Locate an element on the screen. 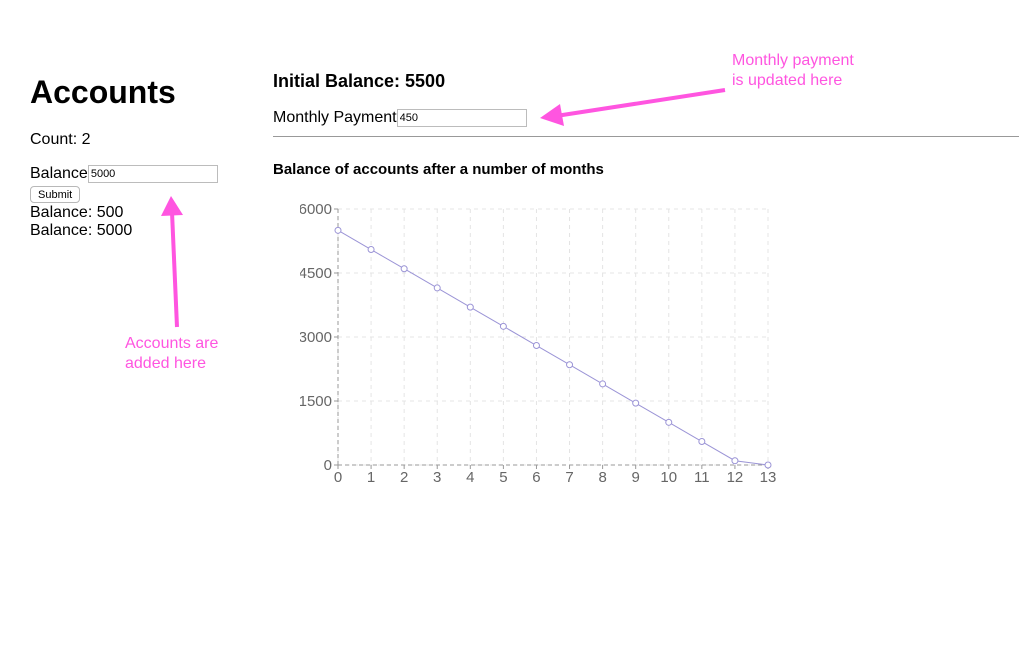 The image size is (1019, 655). submit-button: Submit is located at coordinates (55, 194).